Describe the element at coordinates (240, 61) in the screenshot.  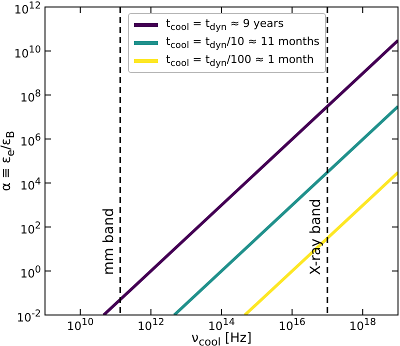
I see `legend-label: t$_{cool}$ = t$_{dyn}$/100 ≈ 1 month` at that location.